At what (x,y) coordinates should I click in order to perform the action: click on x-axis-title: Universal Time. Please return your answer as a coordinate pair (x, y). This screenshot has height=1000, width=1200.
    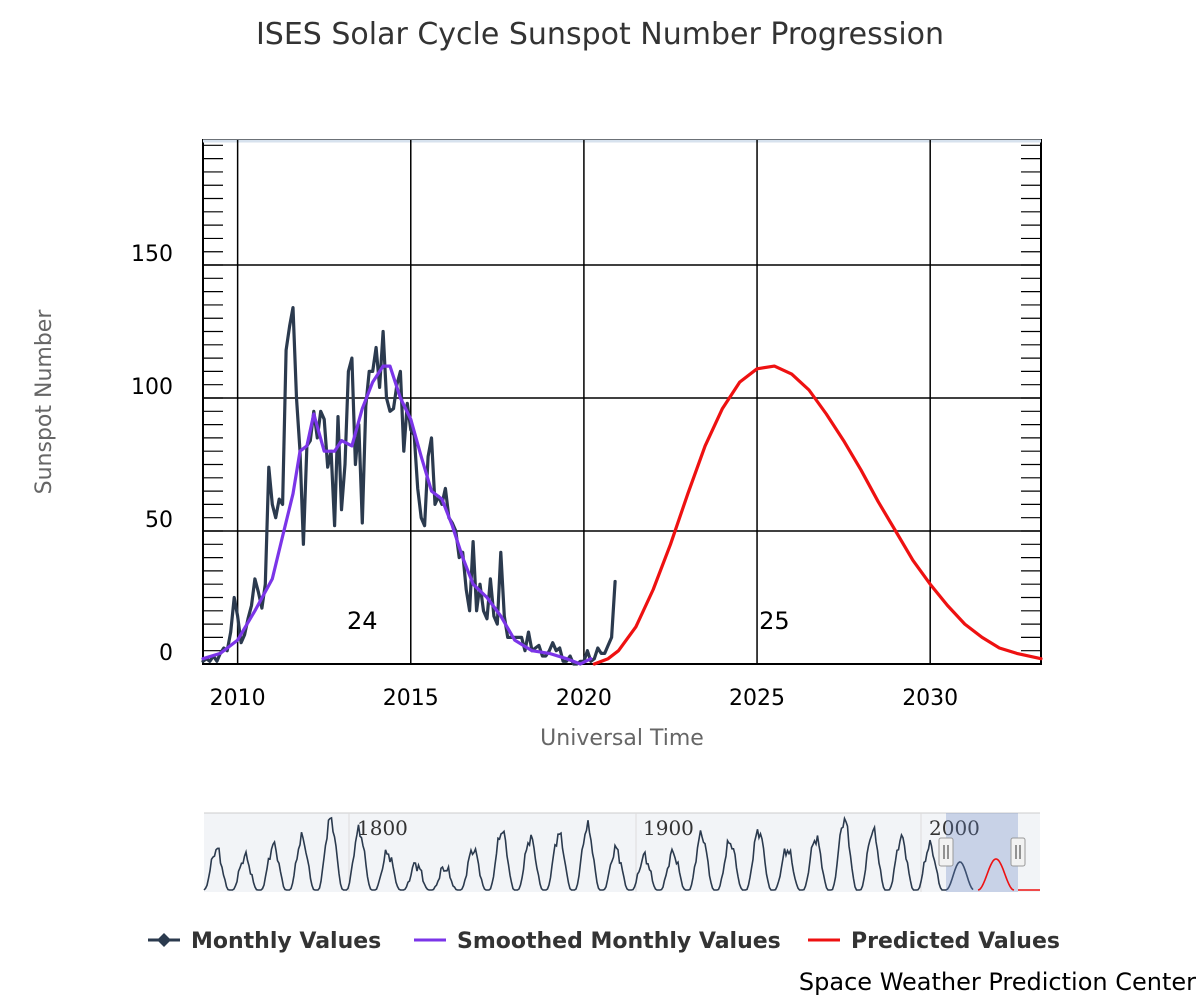
    Looking at the image, I should click on (622, 738).